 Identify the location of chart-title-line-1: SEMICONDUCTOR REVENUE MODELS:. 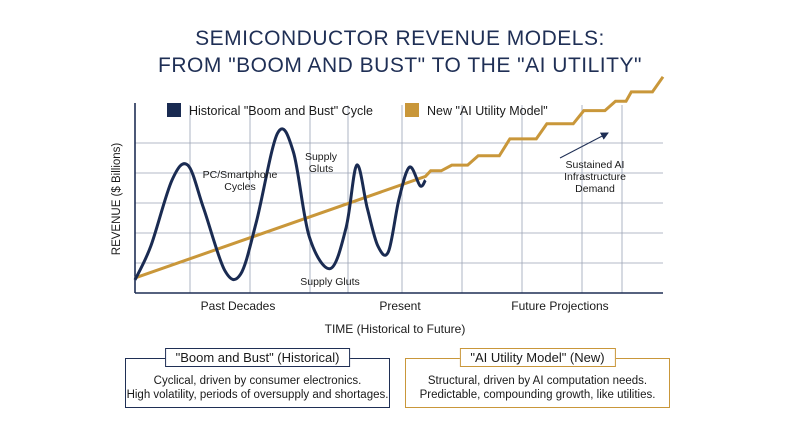
(400, 38).